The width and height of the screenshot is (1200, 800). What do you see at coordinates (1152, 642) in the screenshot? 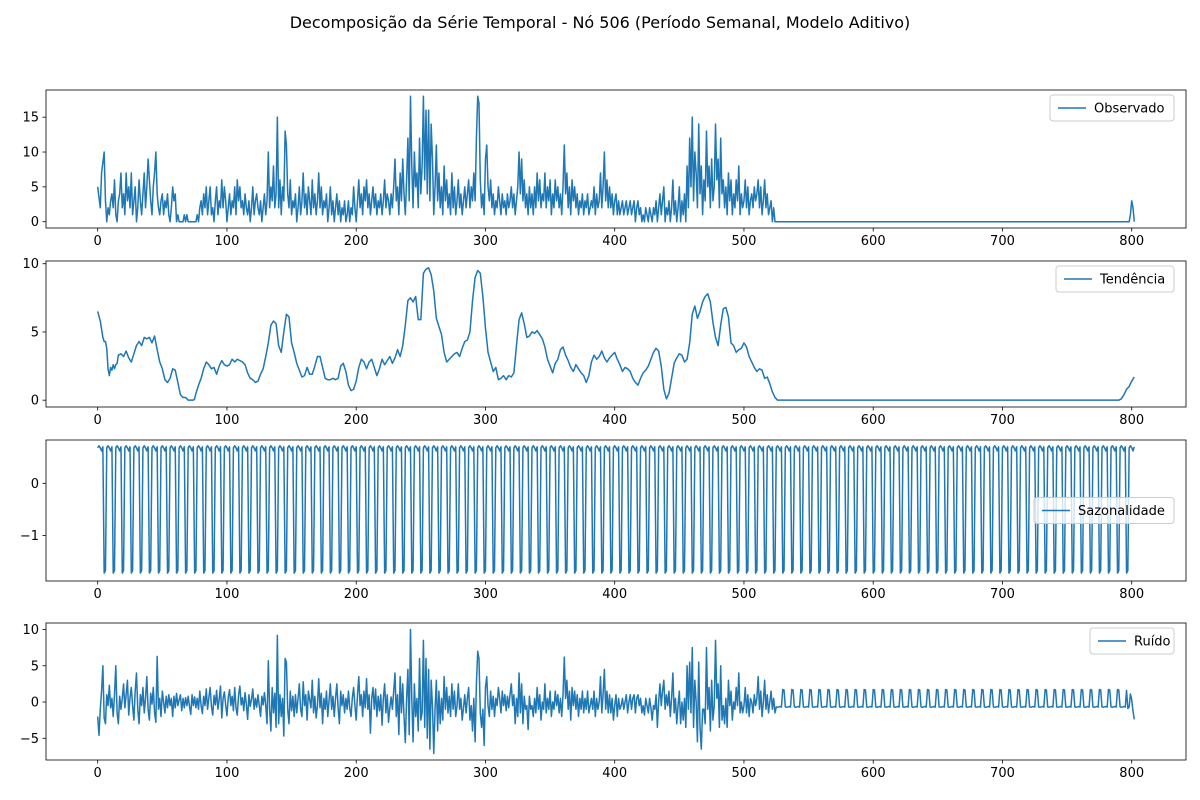
I see `legend-label: Ruído` at bounding box center [1152, 642].